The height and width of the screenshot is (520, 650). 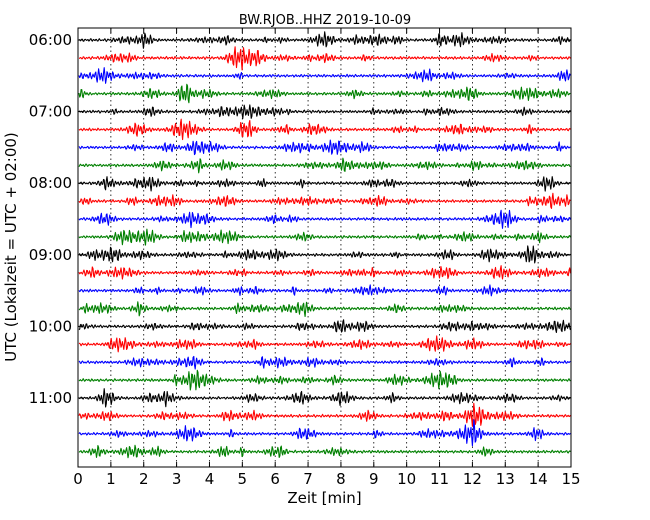 I want to click on x-tick-label: 10, so click(x=406, y=479).